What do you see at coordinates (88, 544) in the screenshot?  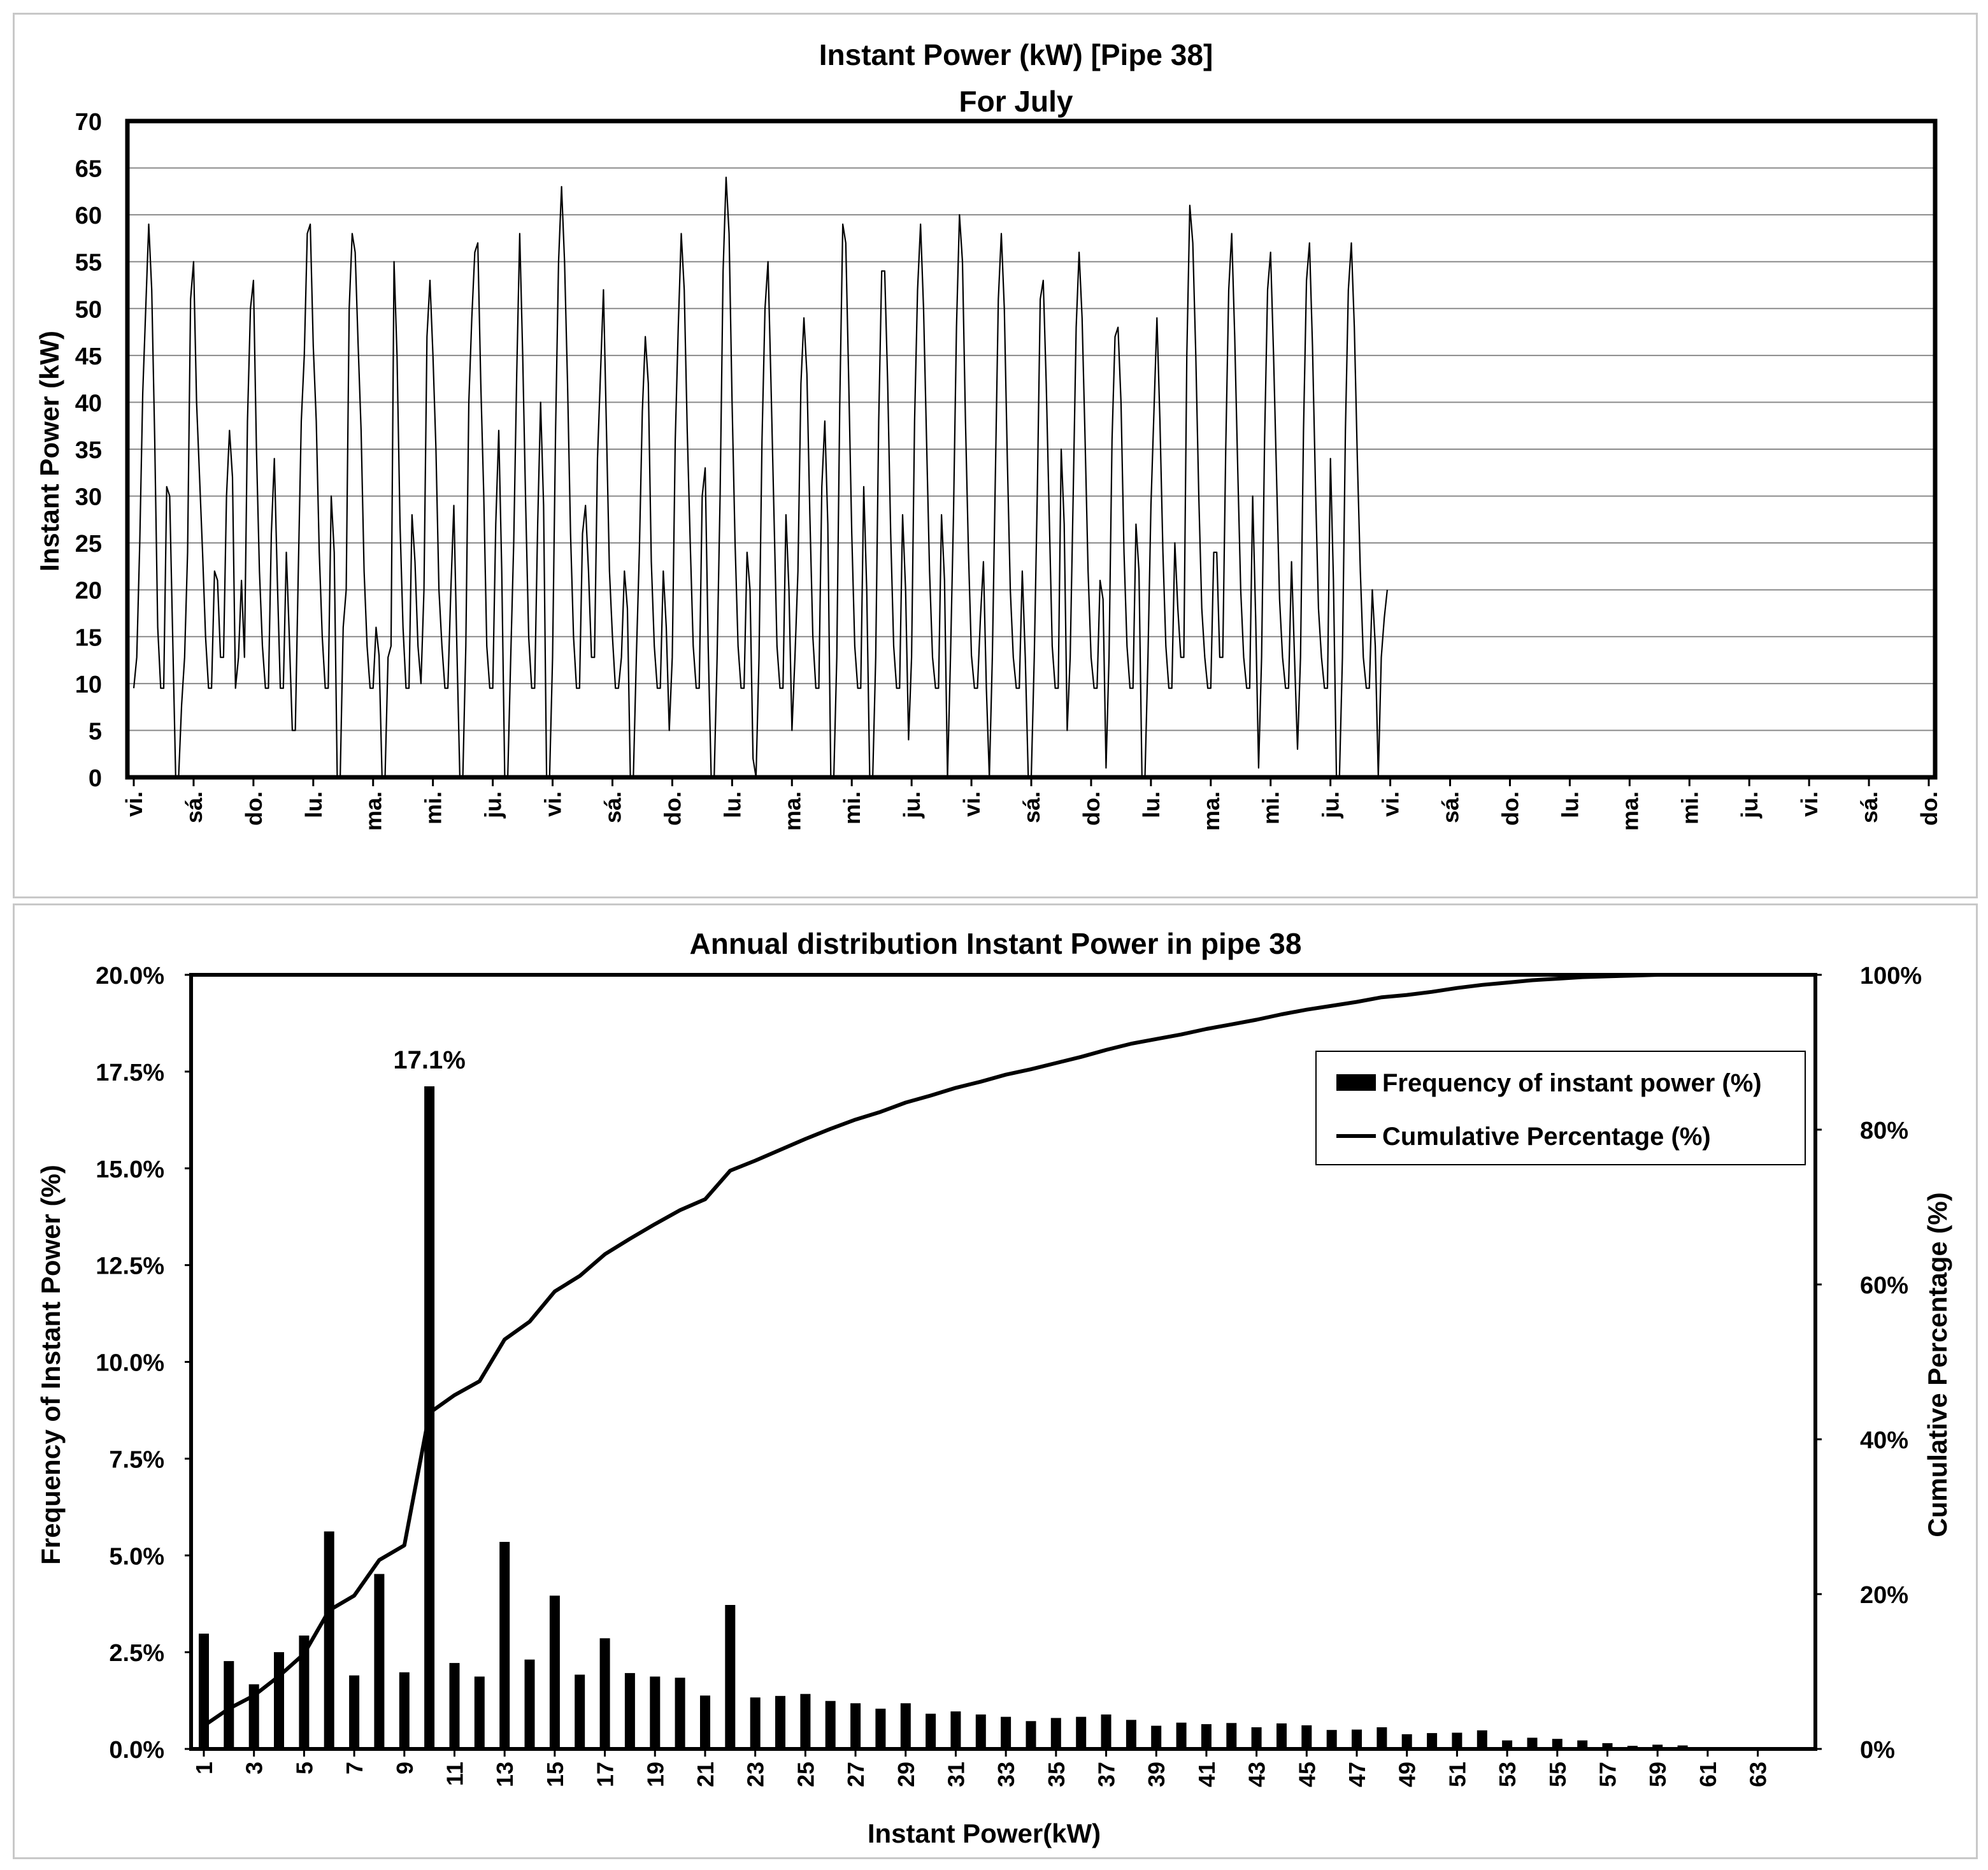 I see `chart1-y-tick-label: 25` at bounding box center [88, 544].